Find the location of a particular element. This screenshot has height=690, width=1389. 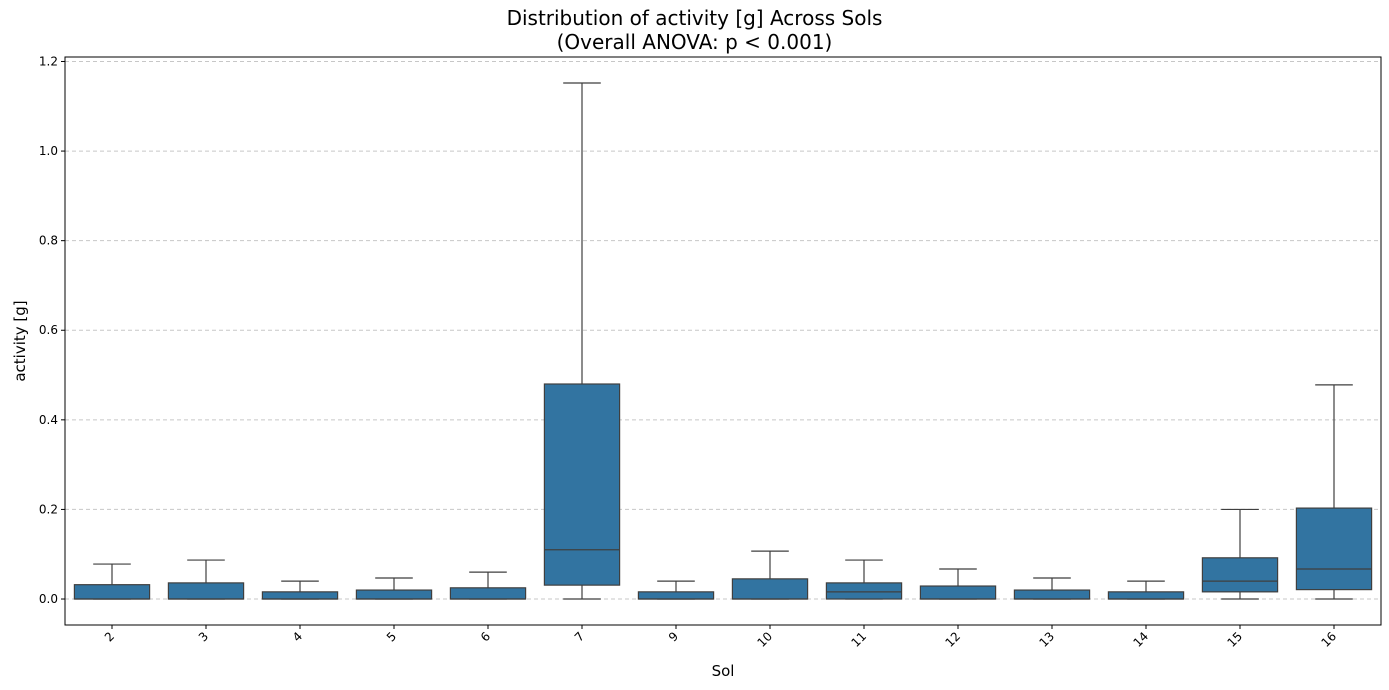

x-tick-label: 6 is located at coordinates (485, 636).